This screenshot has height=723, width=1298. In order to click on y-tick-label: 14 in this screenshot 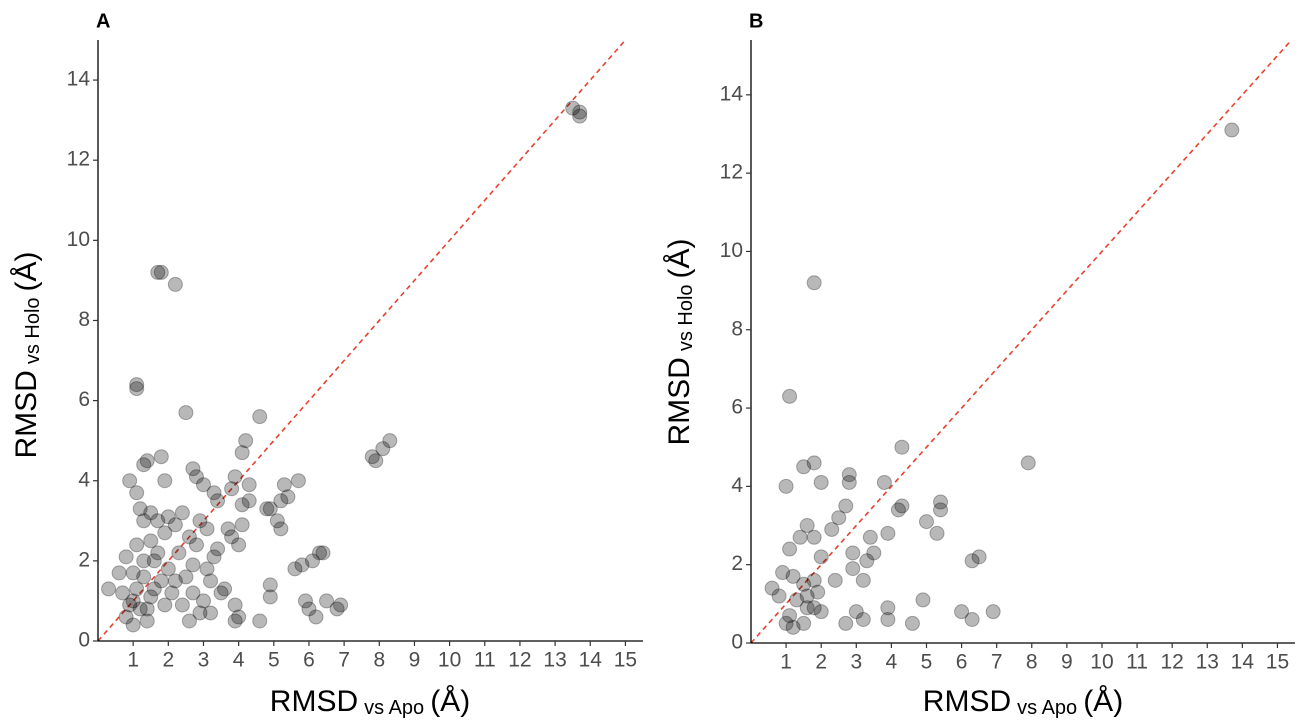, I will do `click(732, 93)`.